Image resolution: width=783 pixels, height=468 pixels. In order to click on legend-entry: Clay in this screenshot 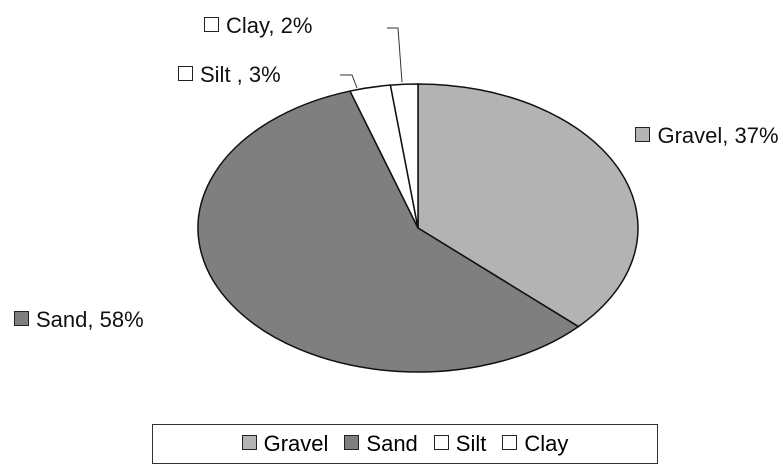, I will do `click(535, 444)`.